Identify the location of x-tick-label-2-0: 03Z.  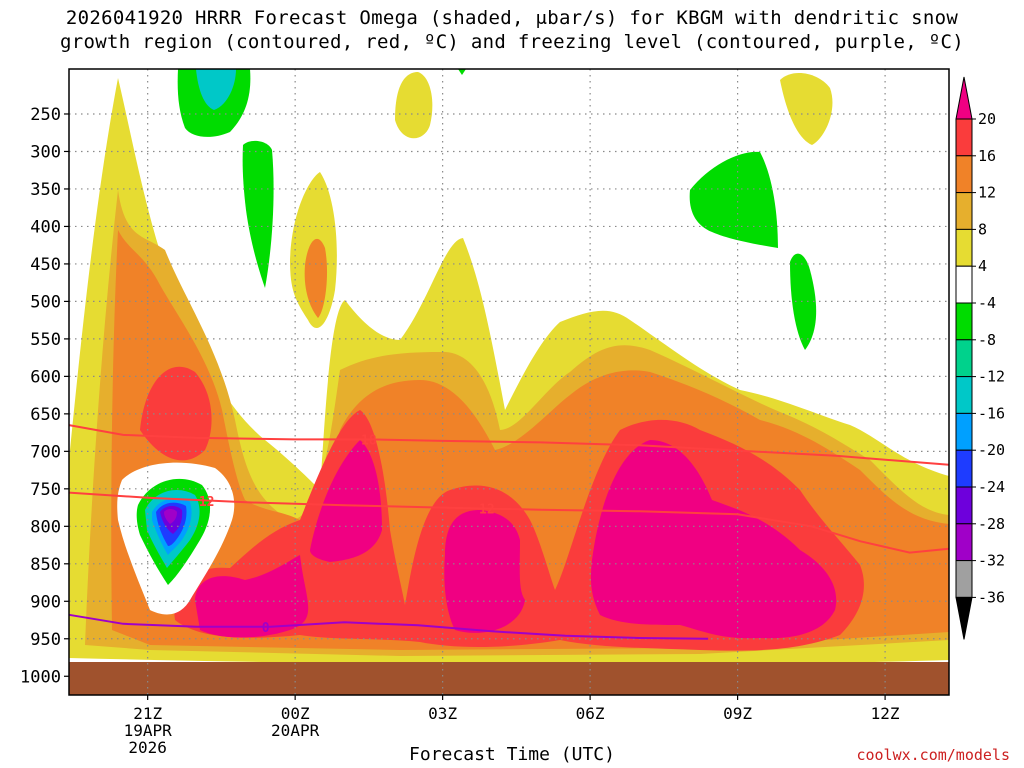
(442, 713).